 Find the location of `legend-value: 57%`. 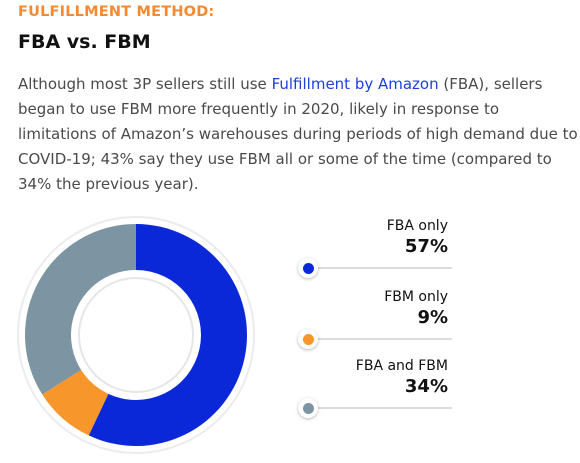

legend-value: 57% is located at coordinates (426, 246).